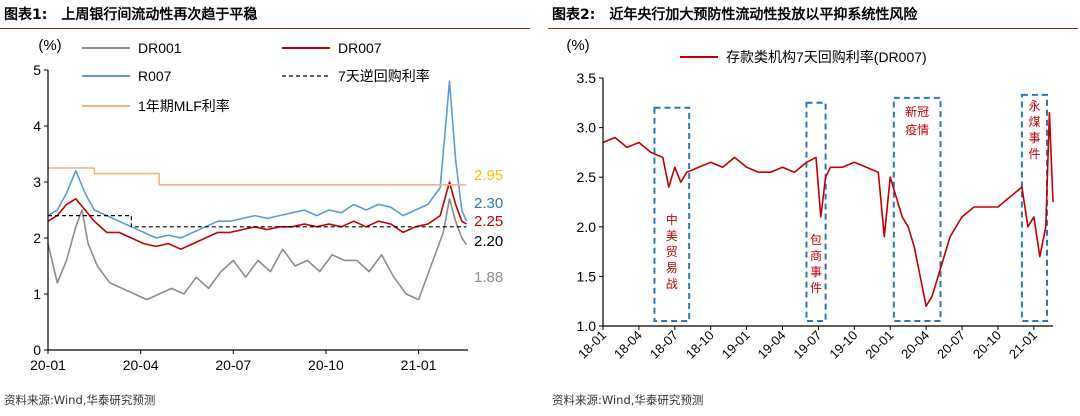  What do you see at coordinates (1034, 122) in the screenshot?
I see `event-box-label-char: 煤` at bounding box center [1034, 122].